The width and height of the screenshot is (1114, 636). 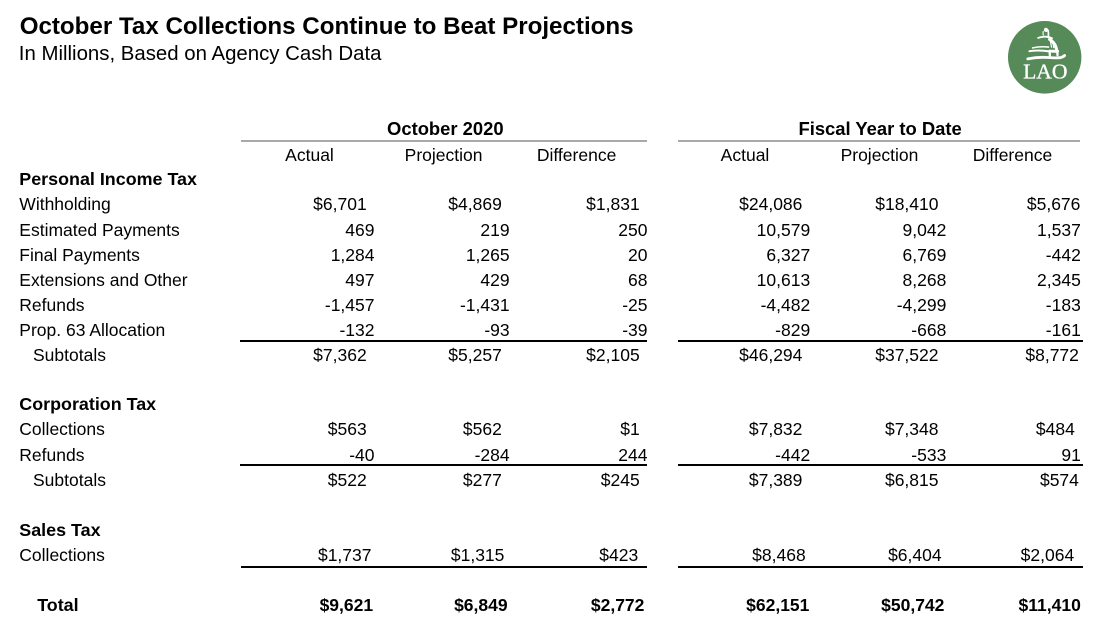 What do you see at coordinates (1045, 71) in the screenshot?
I see `svg-text: LAO` at bounding box center [1045, 71].